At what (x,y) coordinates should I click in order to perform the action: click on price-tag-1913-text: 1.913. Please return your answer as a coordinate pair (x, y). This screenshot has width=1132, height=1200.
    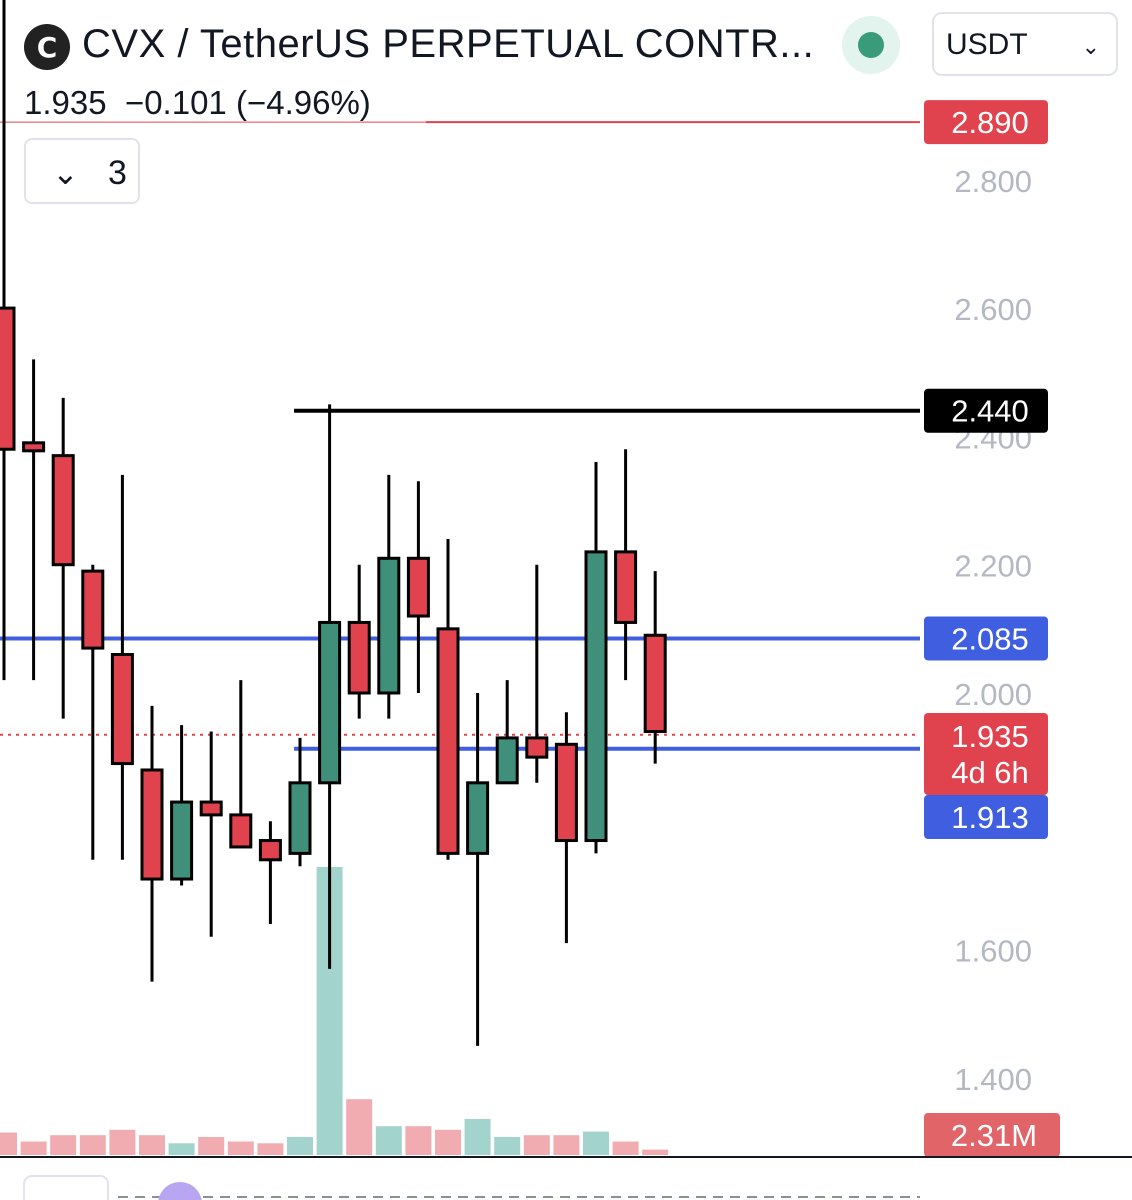
    Looking at the image, I should click on (990, 817).